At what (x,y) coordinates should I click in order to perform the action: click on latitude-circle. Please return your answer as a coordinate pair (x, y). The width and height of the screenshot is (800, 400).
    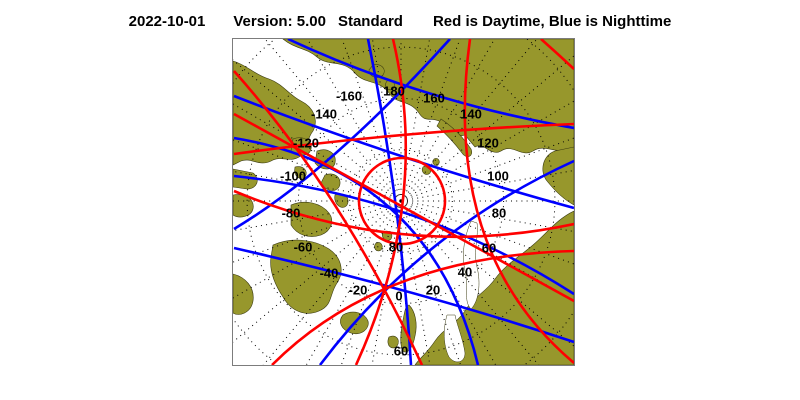
    Looking at the image, I should click on (401, 201).